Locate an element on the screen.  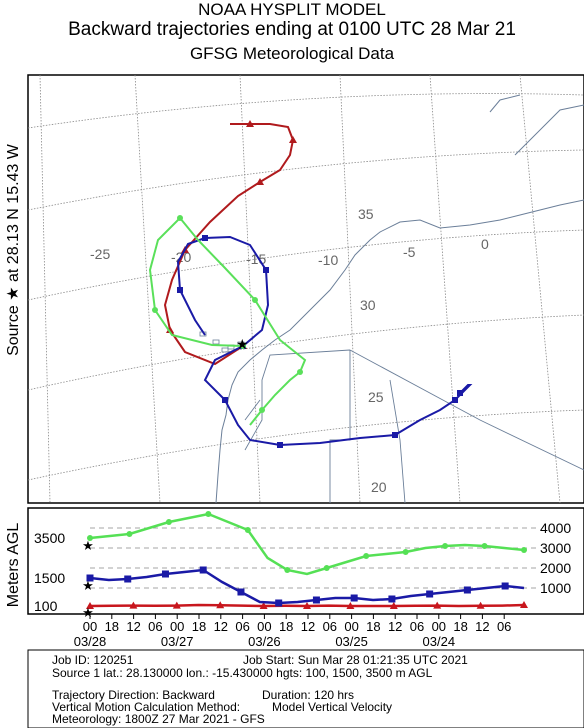
chart-title-line3: GFSG Meteorological Data is located at coordinates (292, 53).